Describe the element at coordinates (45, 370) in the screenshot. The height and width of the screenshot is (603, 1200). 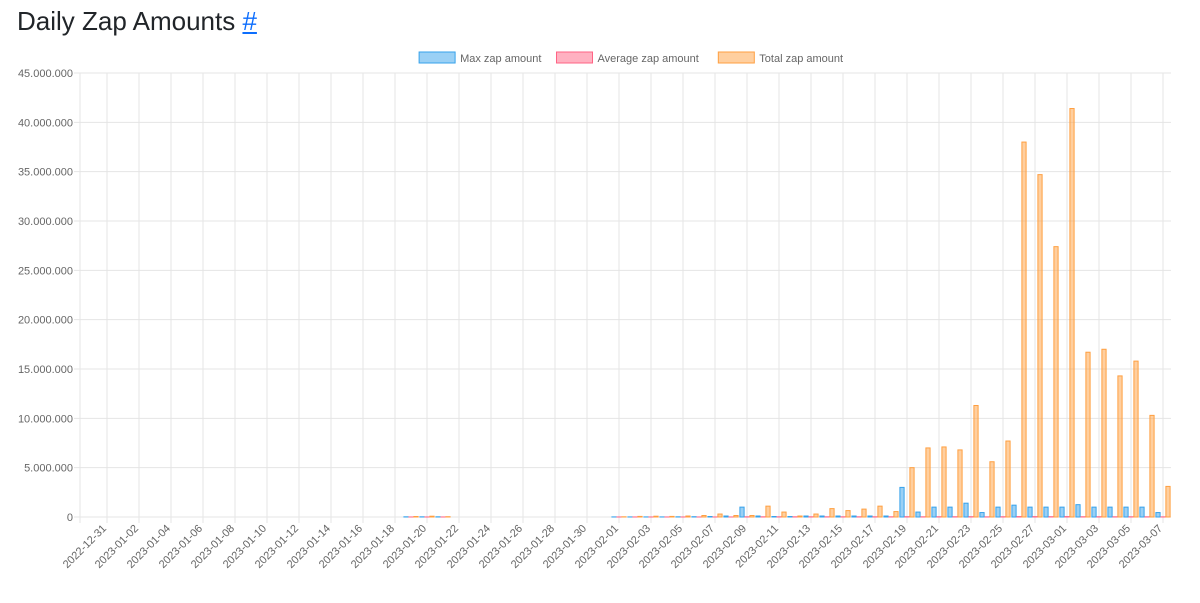
I see `y-tick-label: 15.000.000` at that location.